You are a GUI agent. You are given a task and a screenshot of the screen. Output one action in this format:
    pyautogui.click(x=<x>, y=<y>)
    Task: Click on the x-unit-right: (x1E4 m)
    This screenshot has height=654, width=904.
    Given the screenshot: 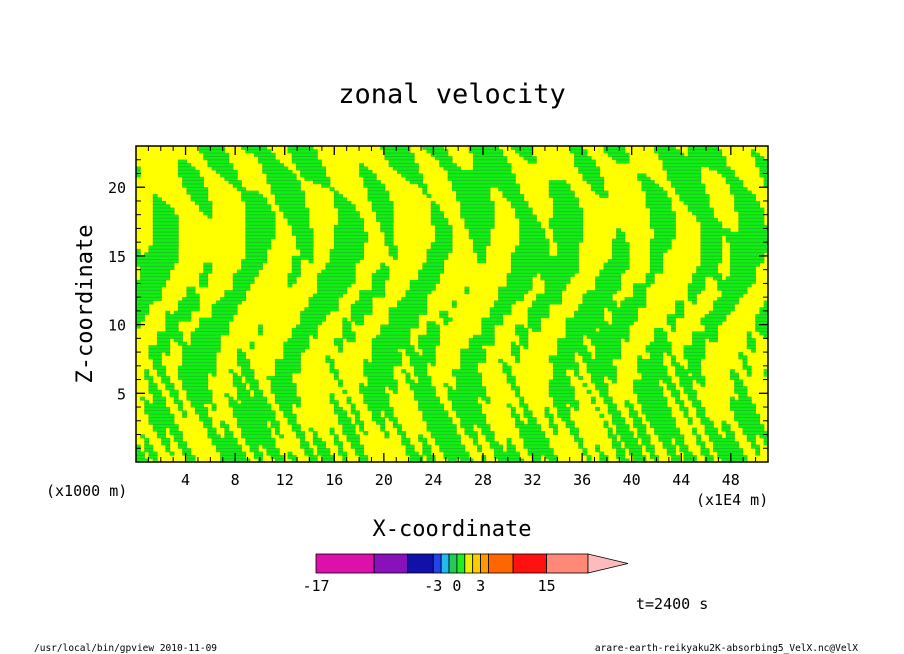 What is the action you would take?
    pyautogui.click(x=732, y=500)
    